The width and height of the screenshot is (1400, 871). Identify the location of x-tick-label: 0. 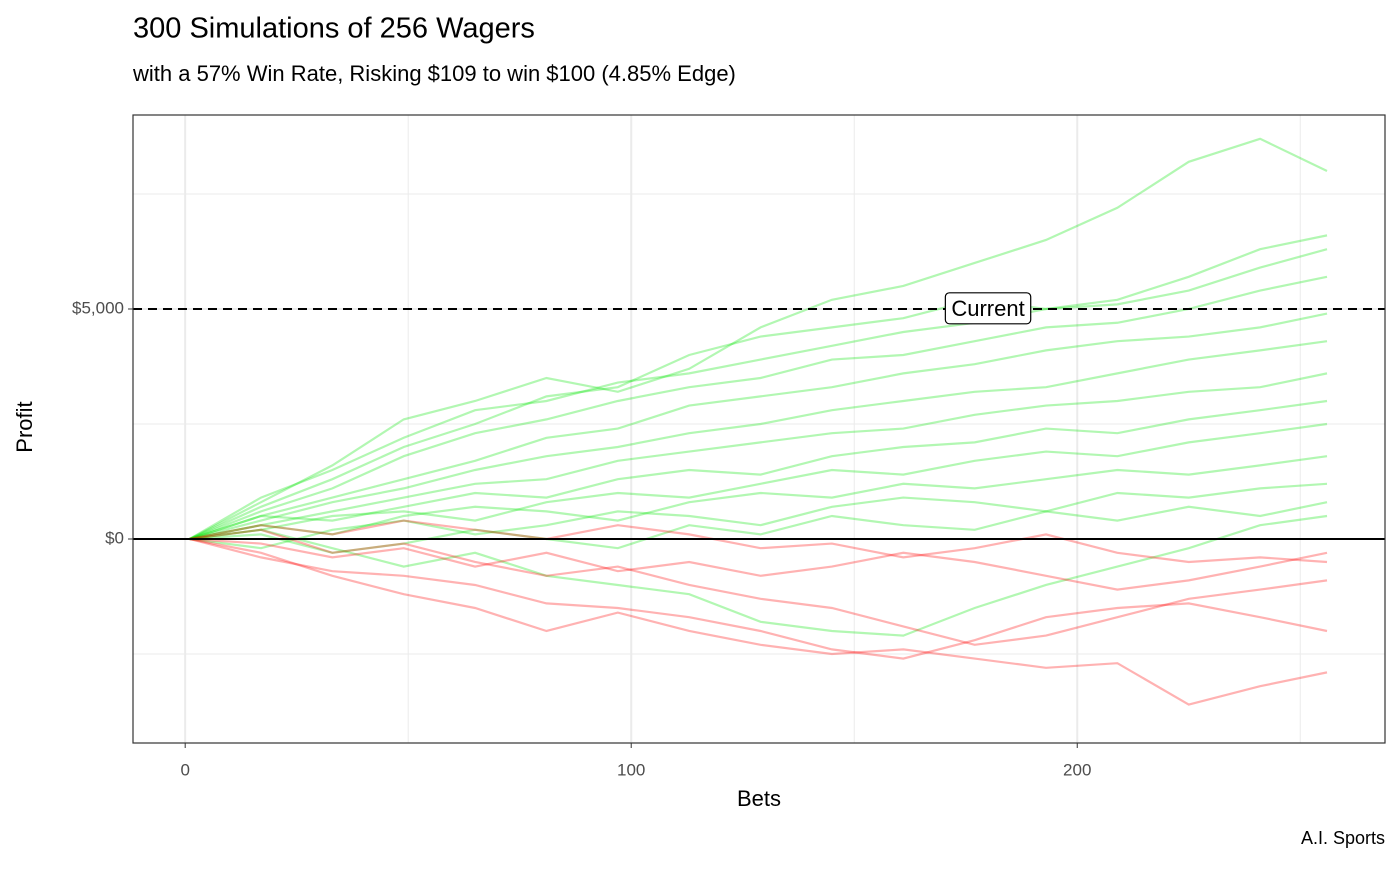
(184, 769).